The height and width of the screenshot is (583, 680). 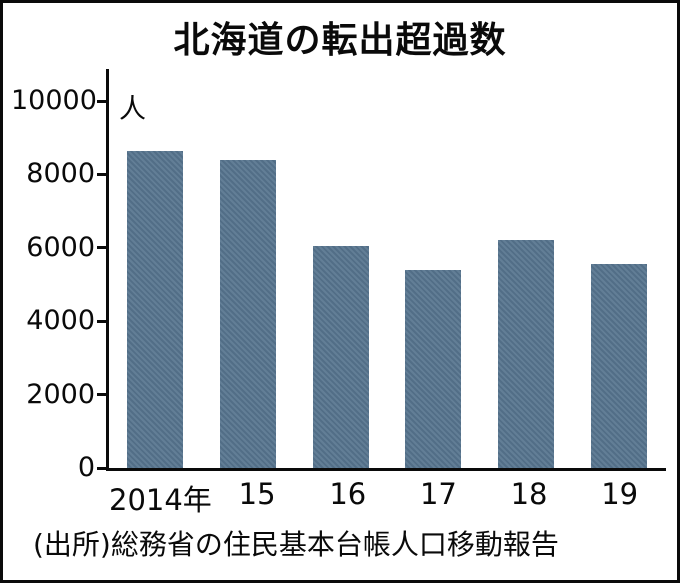 What do you see at coordinates (348, 494) in the screenshot?
I see `x-axis-label: 16` at bounding box center [348, 494].